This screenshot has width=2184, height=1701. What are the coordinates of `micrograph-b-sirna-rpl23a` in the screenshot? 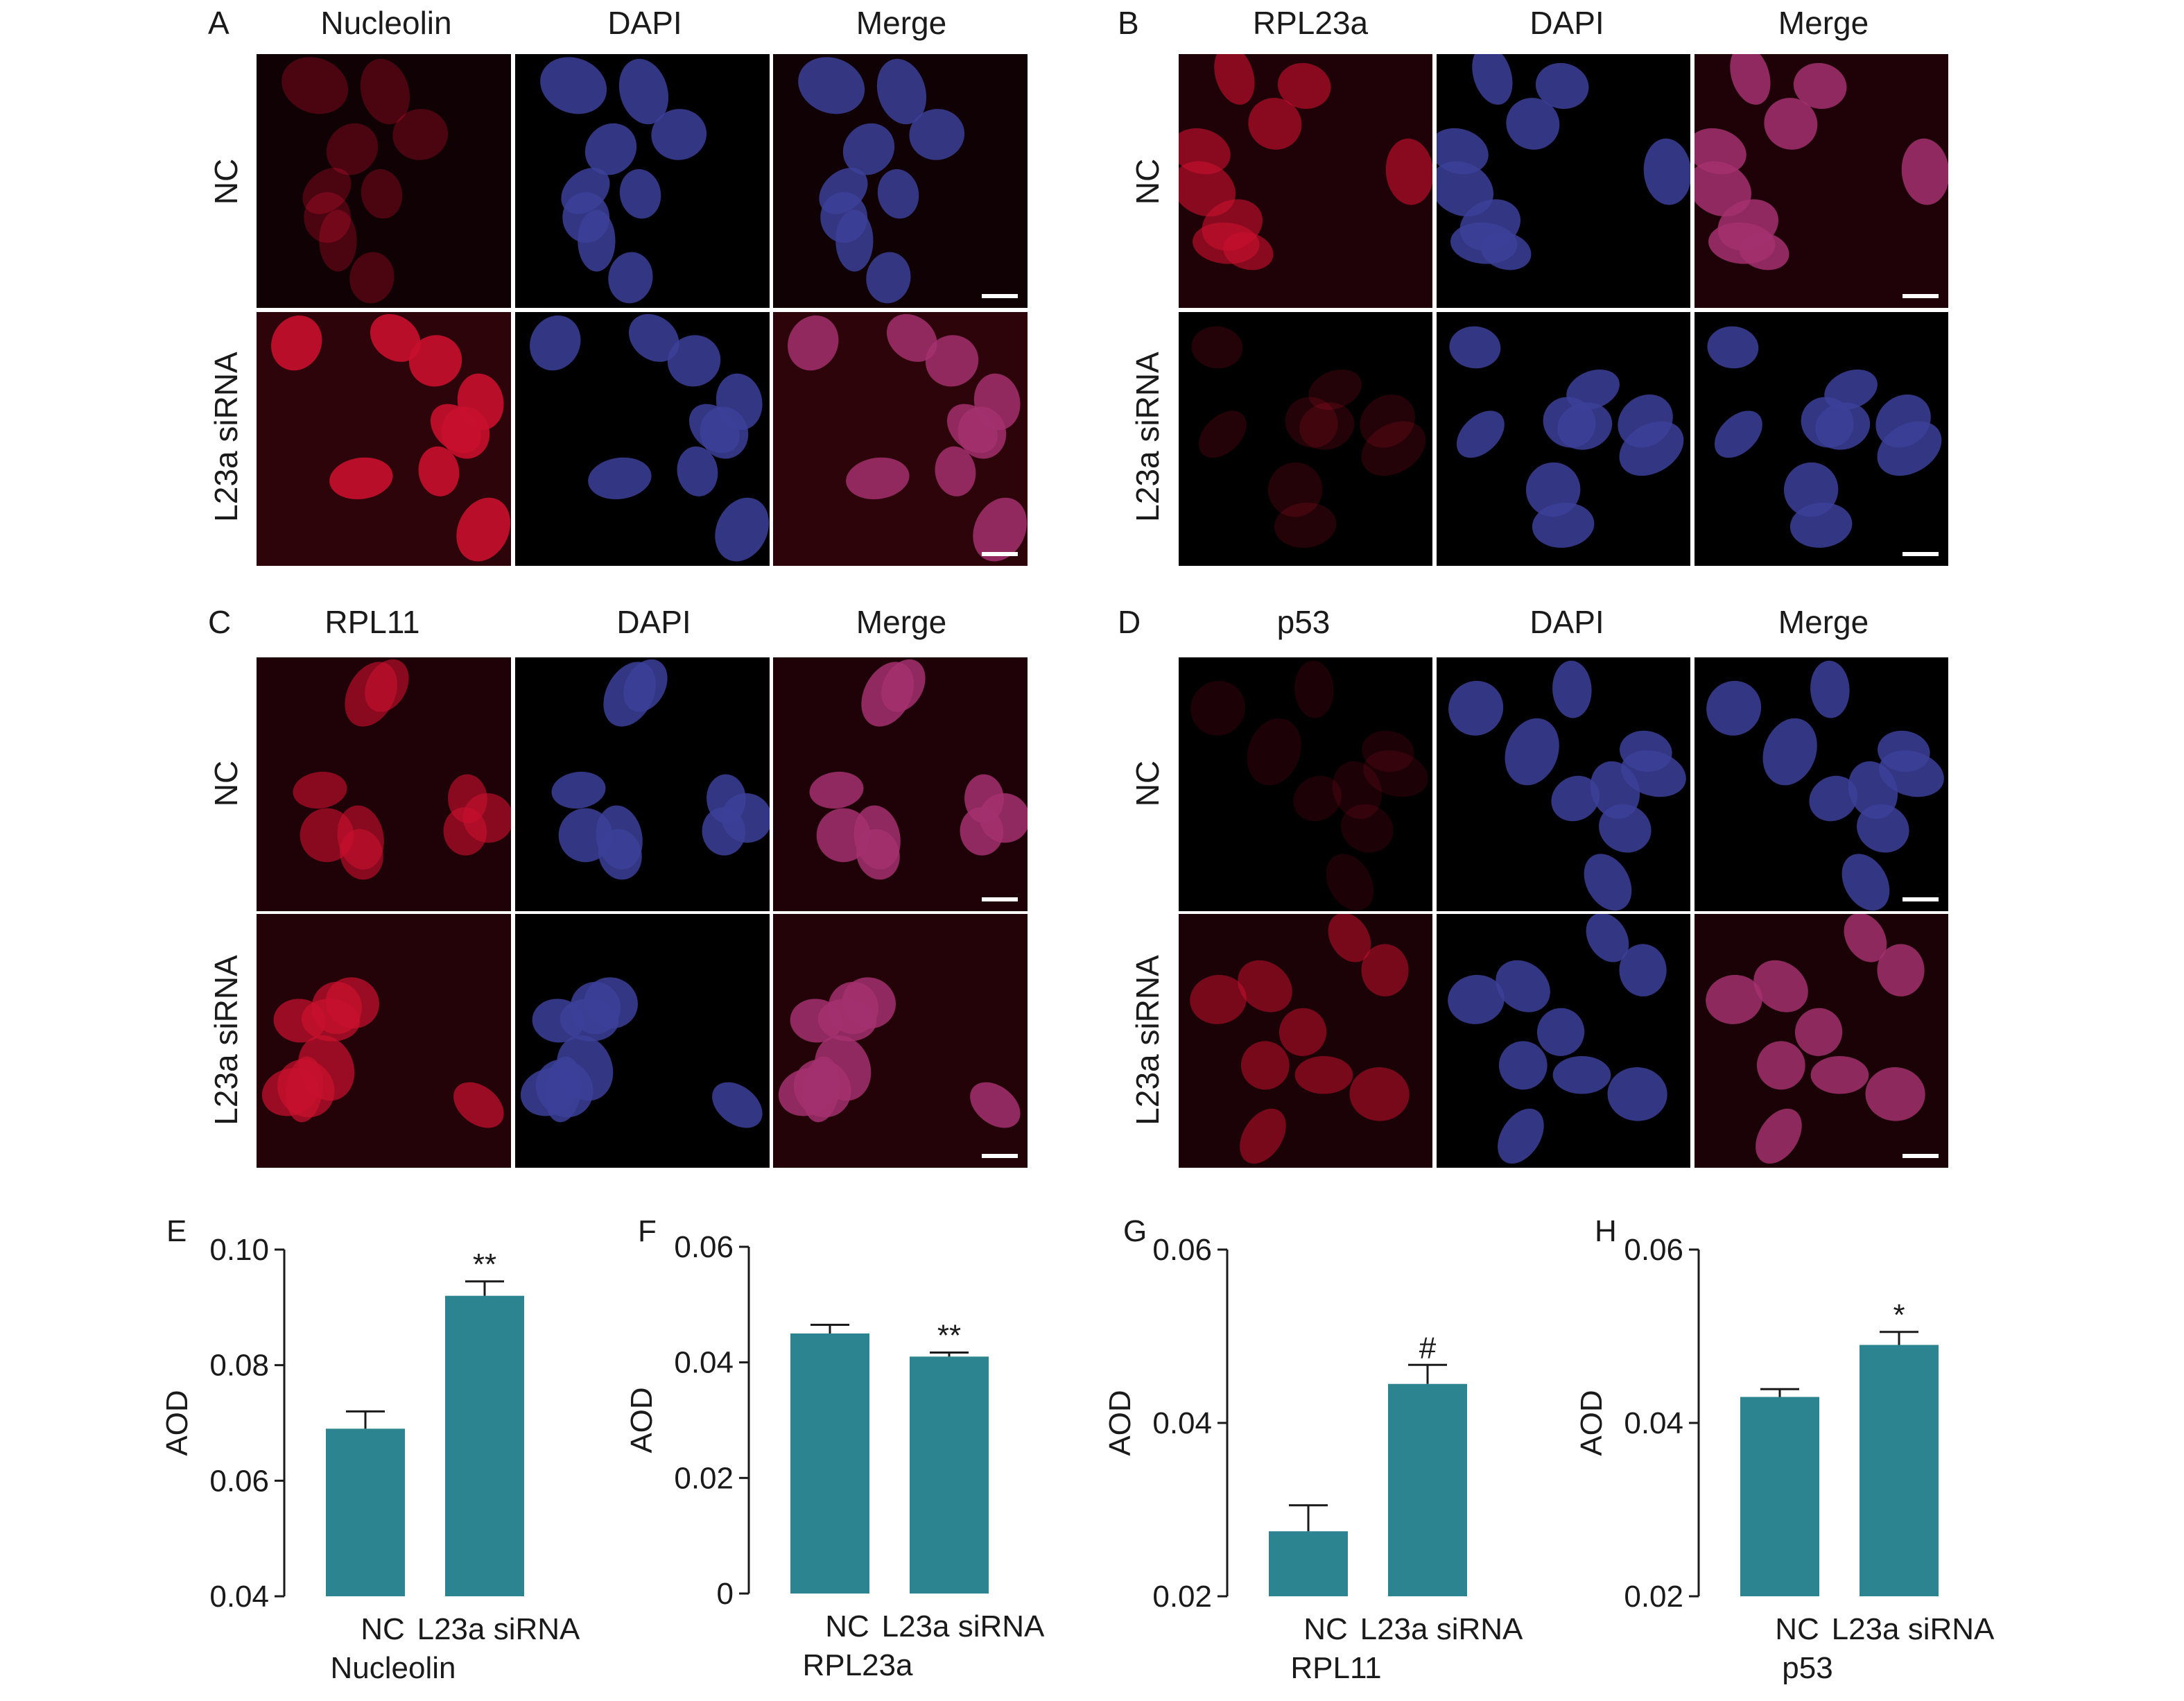 It's located at (1305, 439).